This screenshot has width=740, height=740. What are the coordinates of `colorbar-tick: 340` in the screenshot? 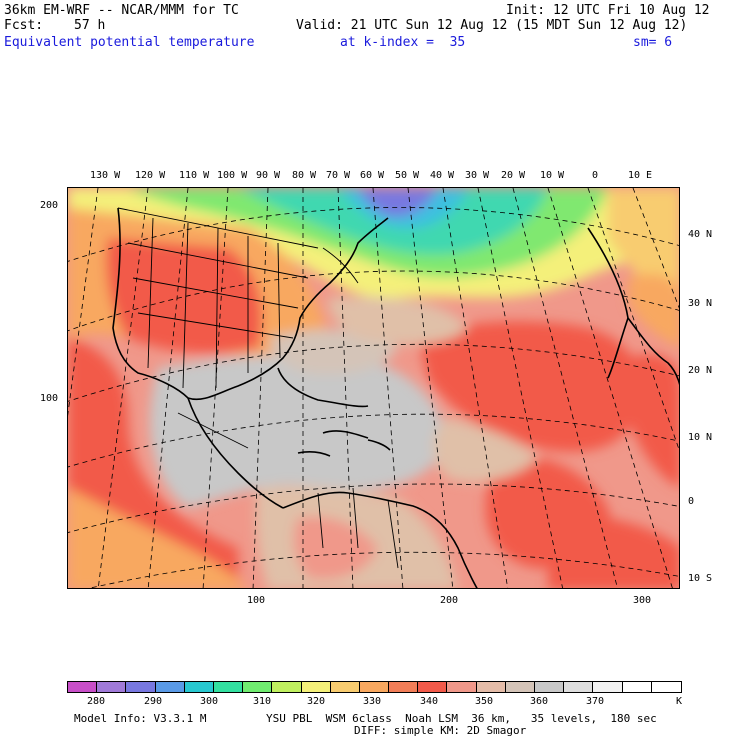 It's located at (429, 701).